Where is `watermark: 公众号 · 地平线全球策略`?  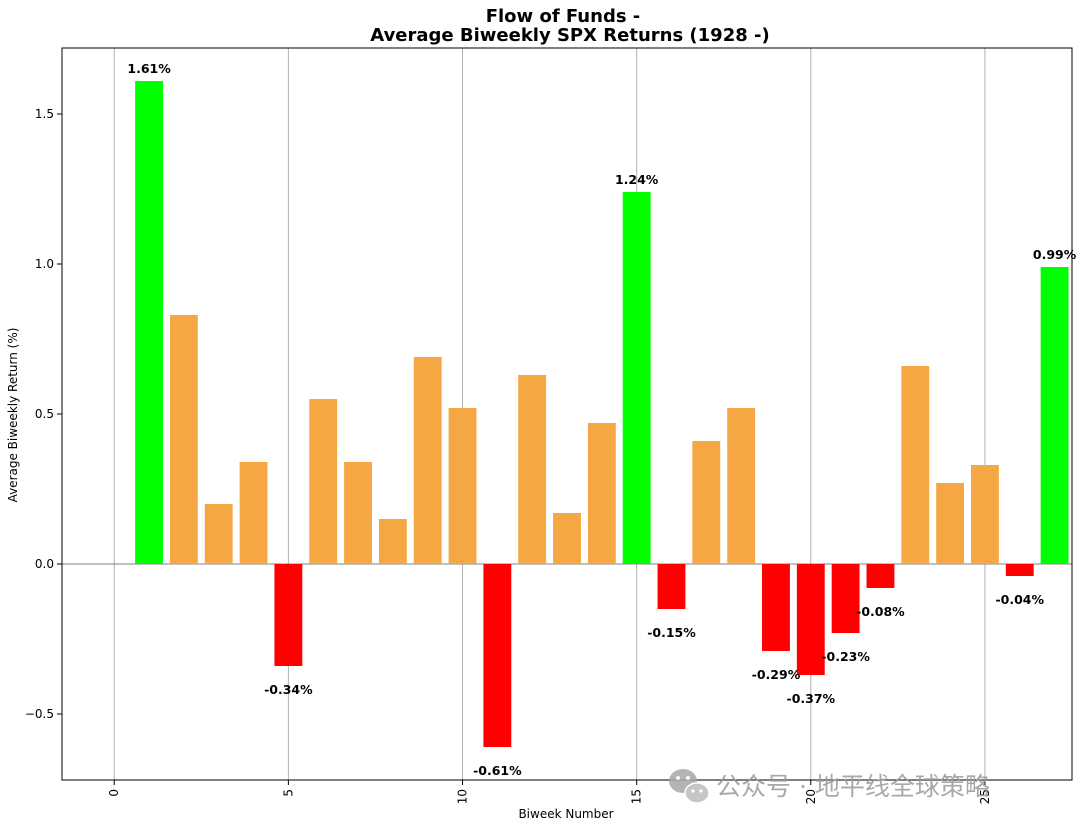 watermark: 公众号 · 地平线全球策略 is located at coordinates (829, 786).